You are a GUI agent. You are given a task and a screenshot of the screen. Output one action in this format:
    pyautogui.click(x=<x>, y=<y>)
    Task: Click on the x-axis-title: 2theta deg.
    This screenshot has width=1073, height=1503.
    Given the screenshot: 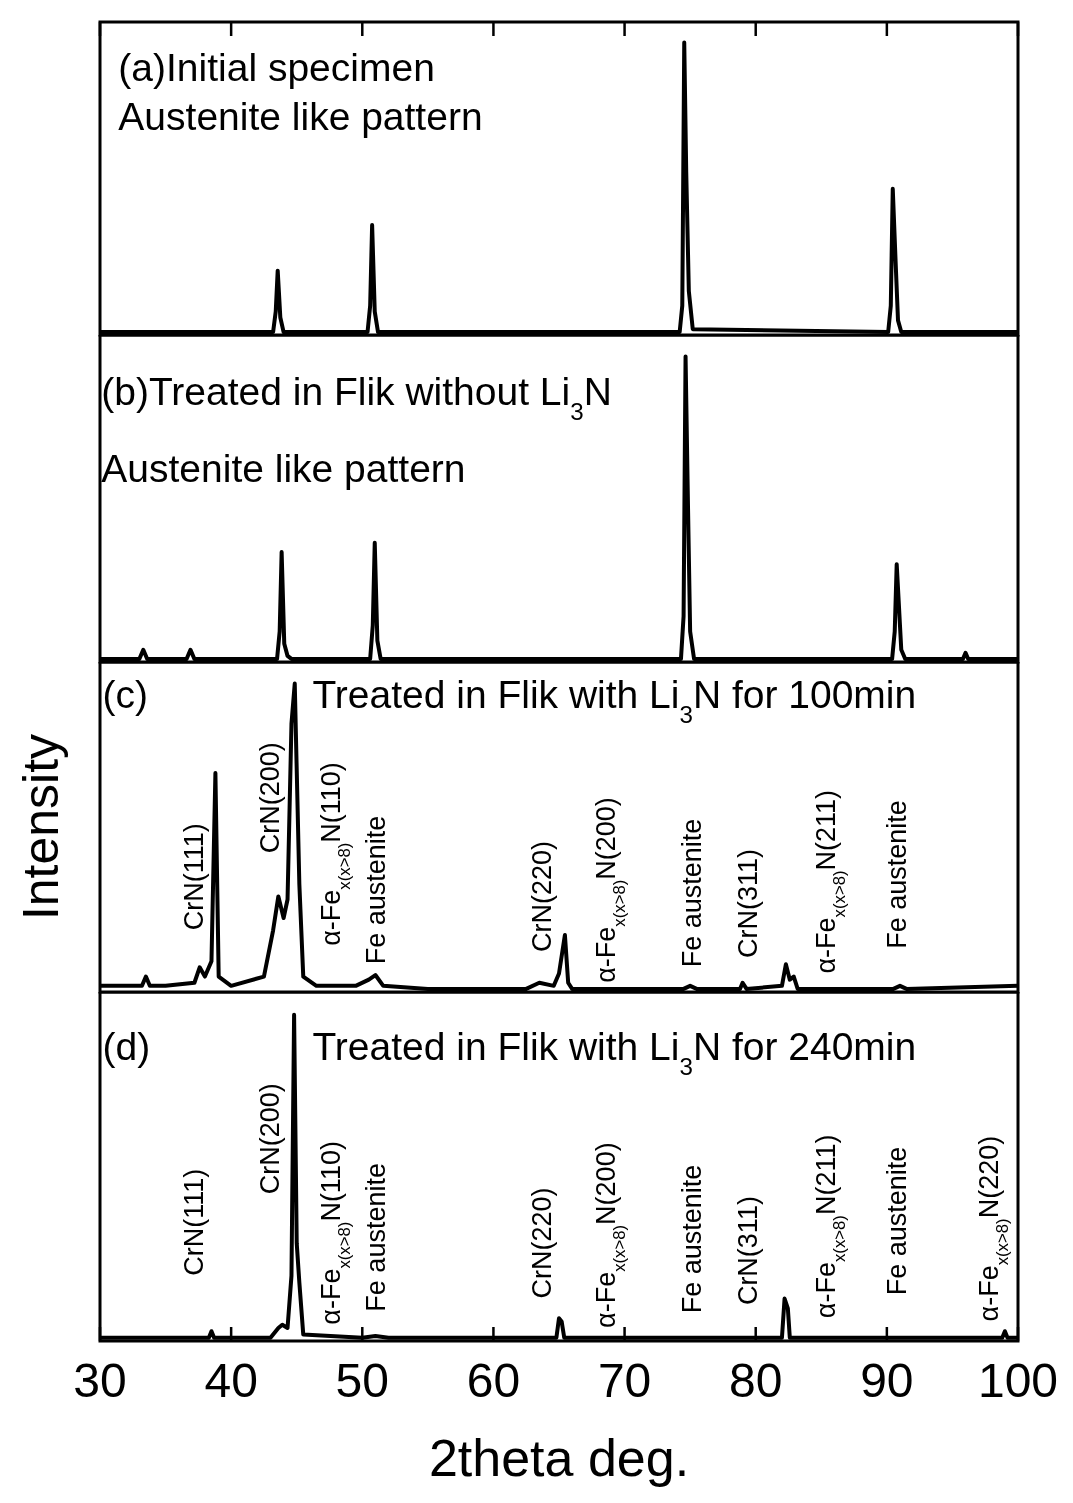 What is the action you would take?
    pyautogui.click(x=559, y=1458)
    